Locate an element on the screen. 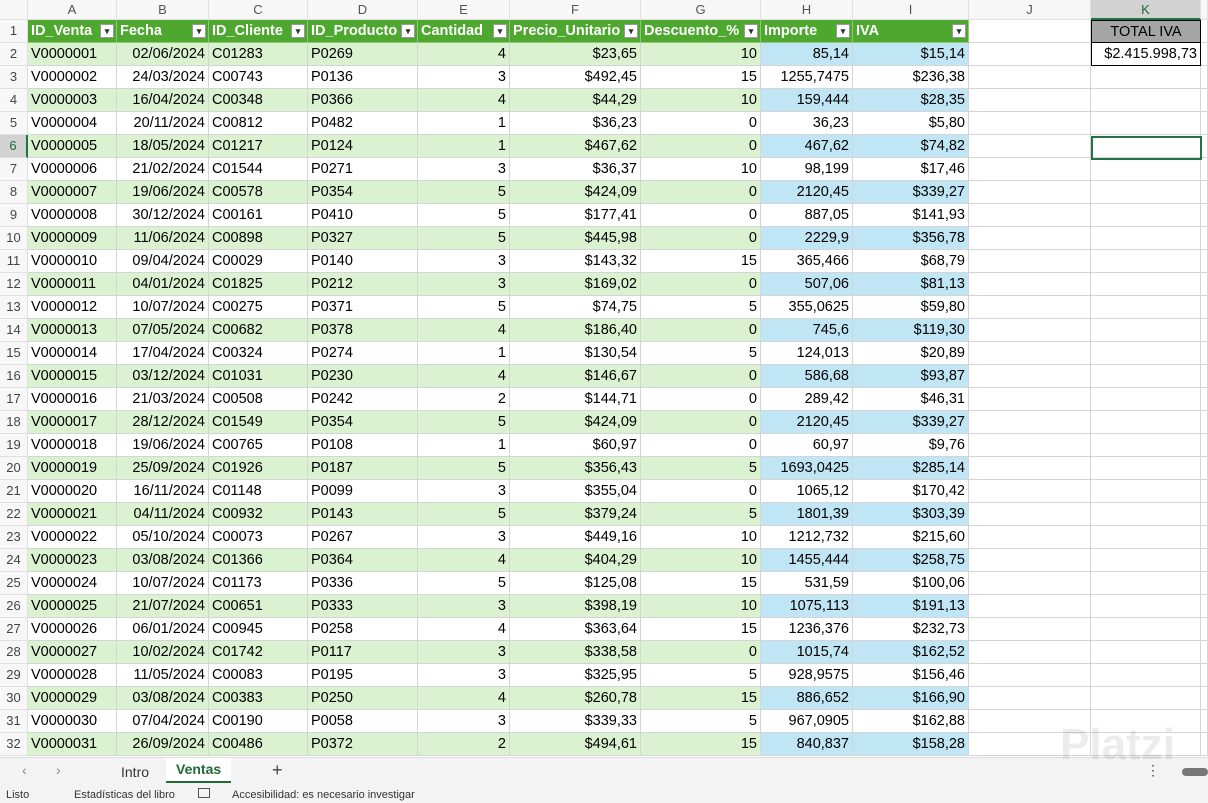  selected-cell is located at coordinates (1146, 148).